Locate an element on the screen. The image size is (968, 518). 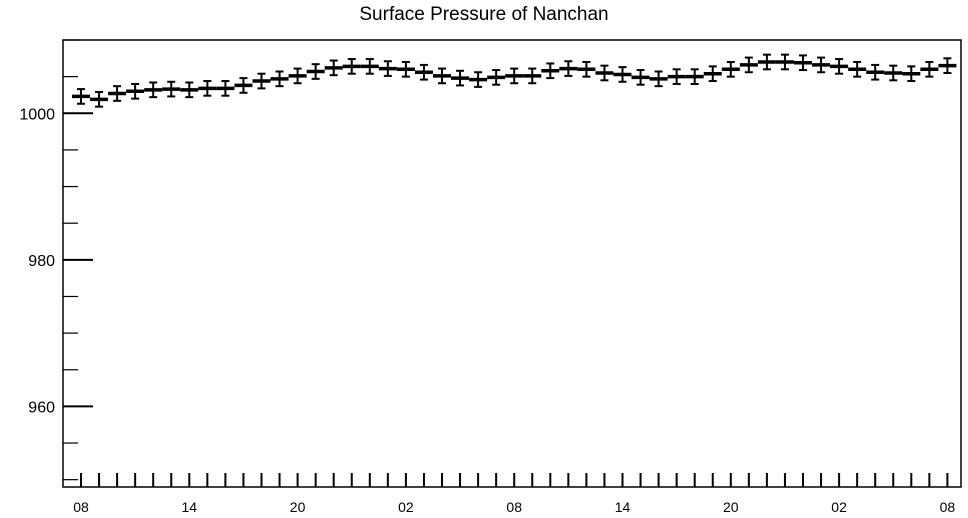
data-points is located at coordinates (514, 80).